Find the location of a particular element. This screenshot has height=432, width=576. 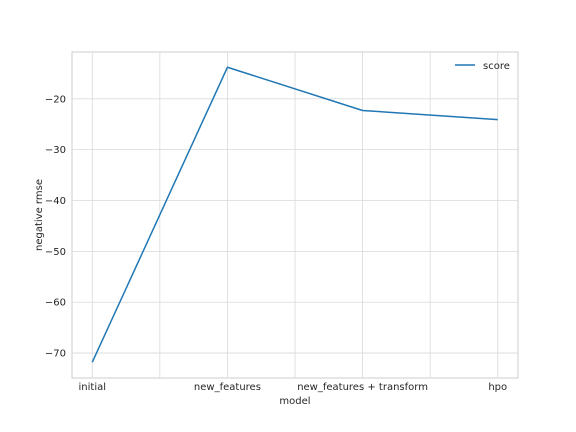

x-tick-label: new_features + transform is located at coordinates (362, 387).